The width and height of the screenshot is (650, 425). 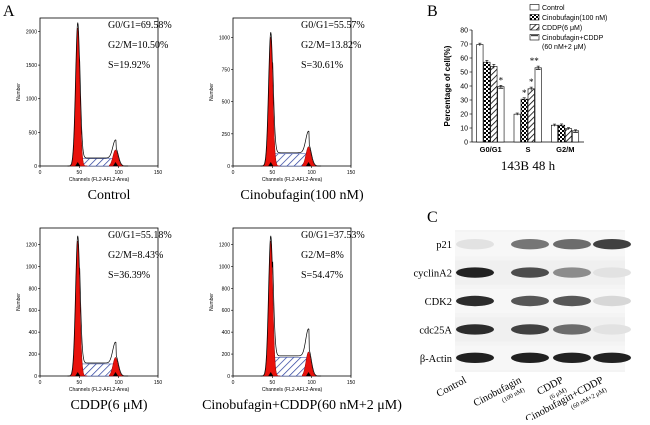 I want to click on y-tick-label: 30, so click(x=464, y=101).